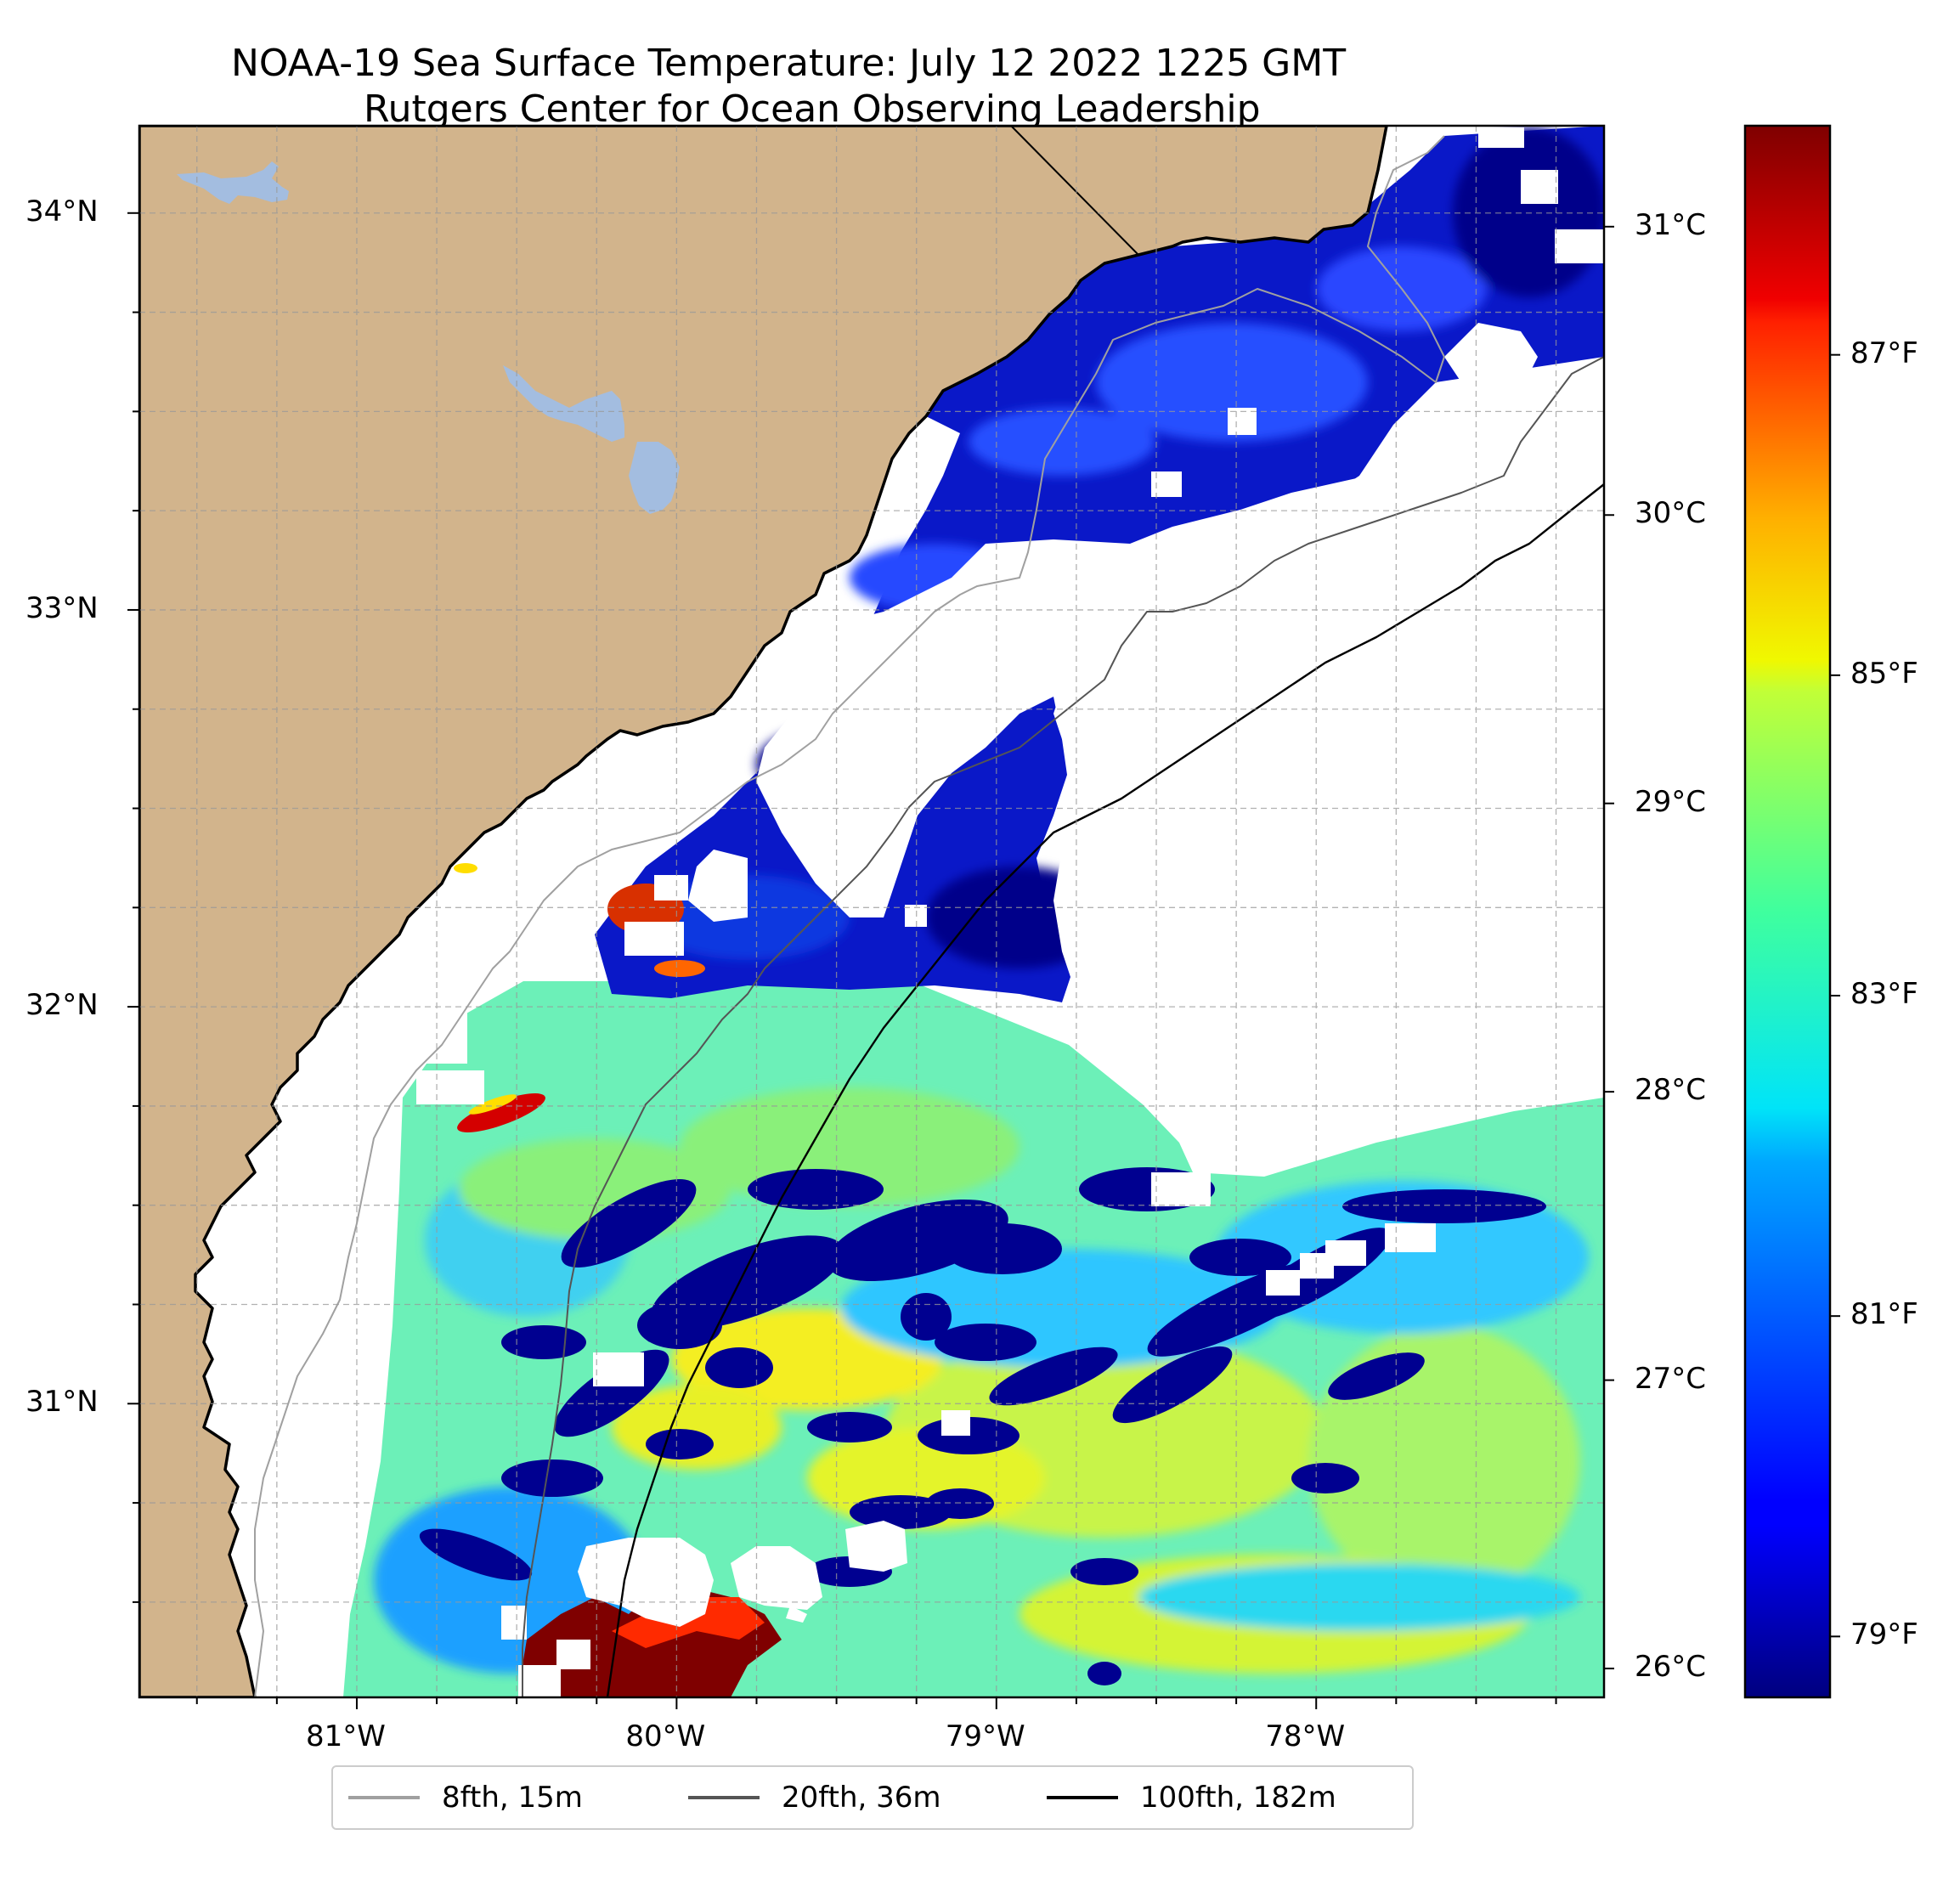 The height and width of the screenshot is (1880, 1960). Describe the element at coordinates (1722, 948) in the screenshot. I see `colorbar-ticks` at that location.